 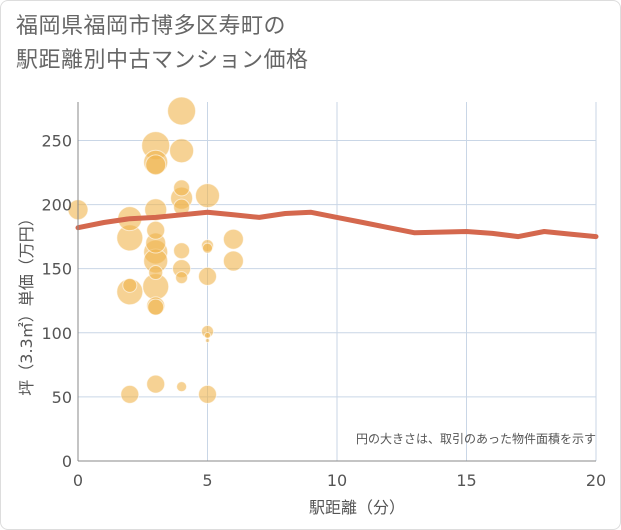 What do you see at coordinates (56, 140) in the screenshot?
I see `y-tick-label: 250` at bounding box center [56, 140].